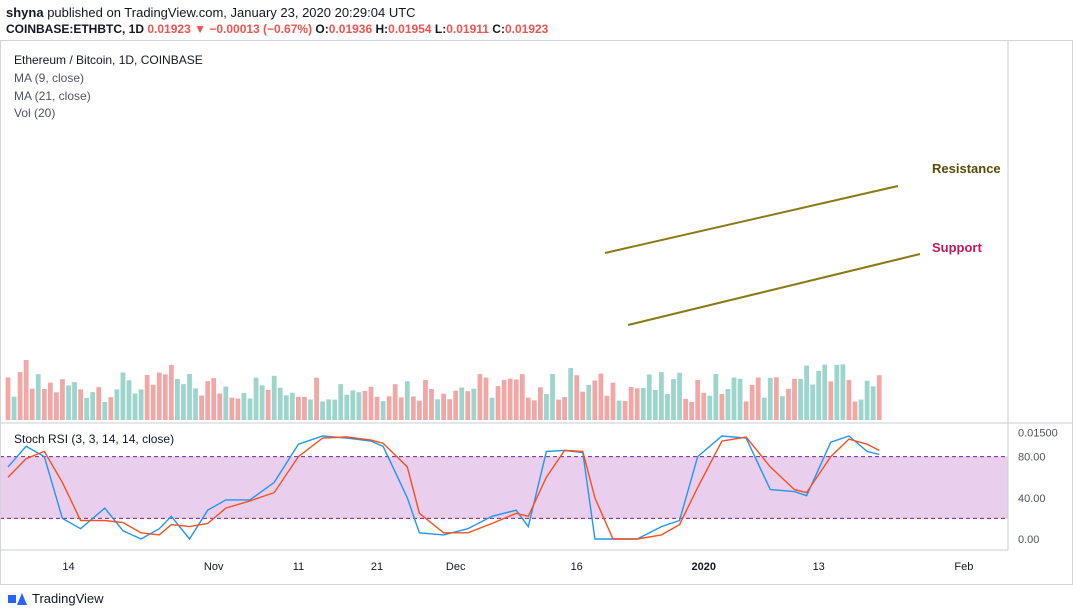  What do you see at coordinates (350, 29) in the screenshot?
I see `open-value: 0.01936` at bounding box center [350, 29].